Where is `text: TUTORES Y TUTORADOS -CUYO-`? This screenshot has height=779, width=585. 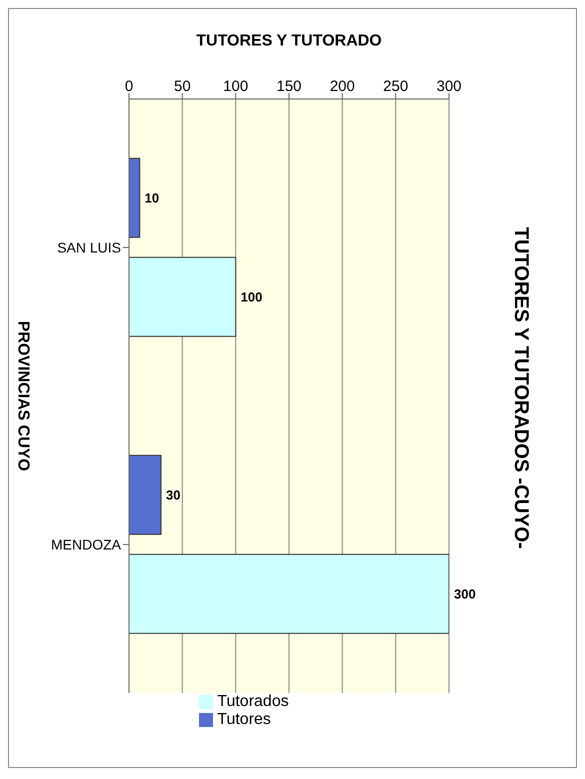 text: TUTORES Y TUTORADOS -CUYO- is located at coordinates (520, 388).